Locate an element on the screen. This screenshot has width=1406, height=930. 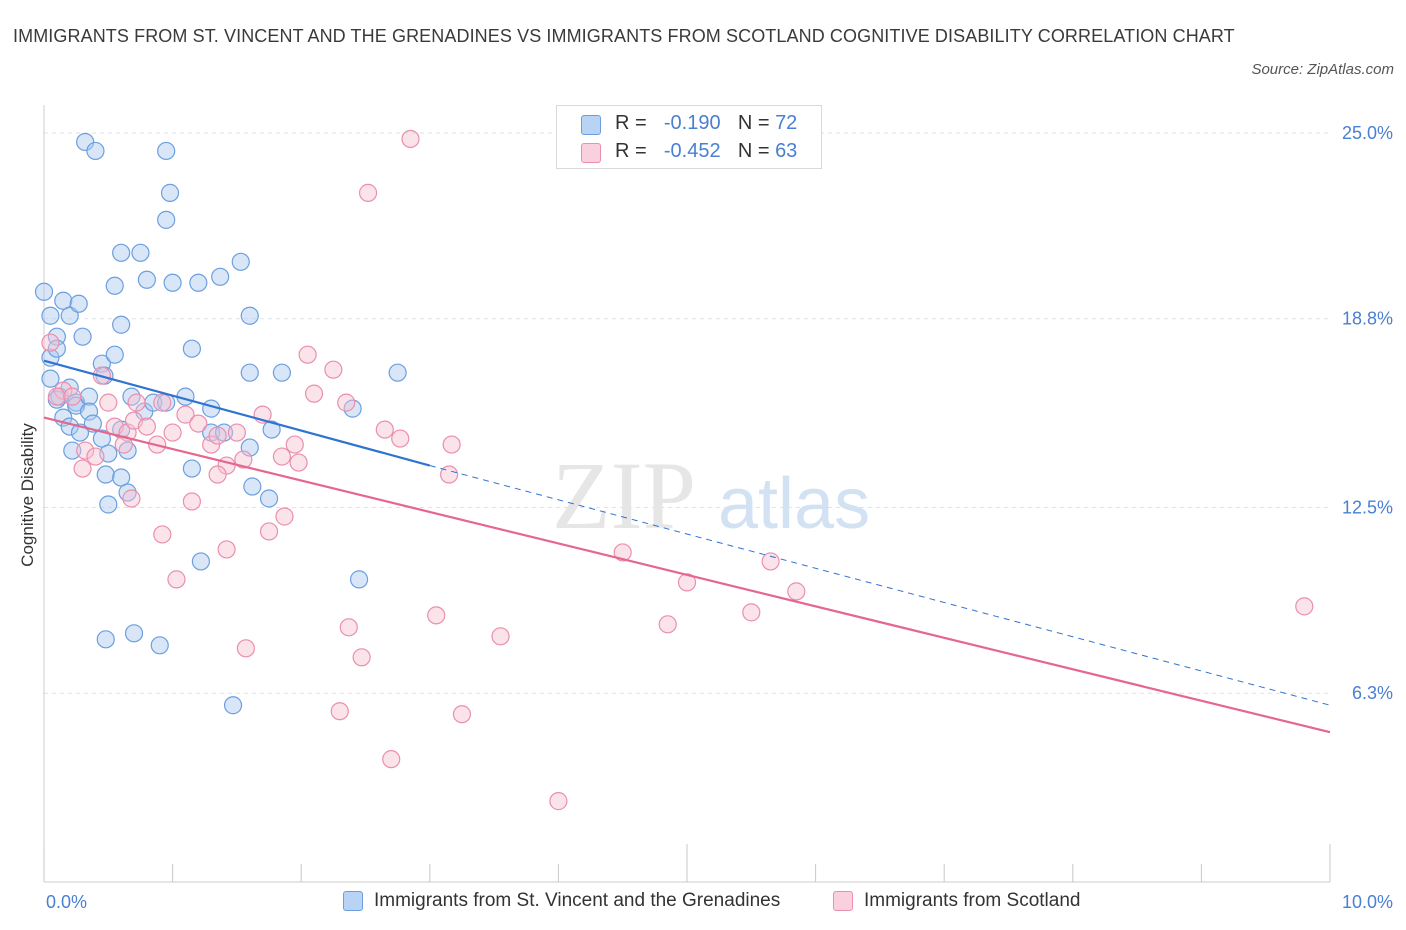
y-tick-label: 25.0% is located at coordinates (1367, 133).